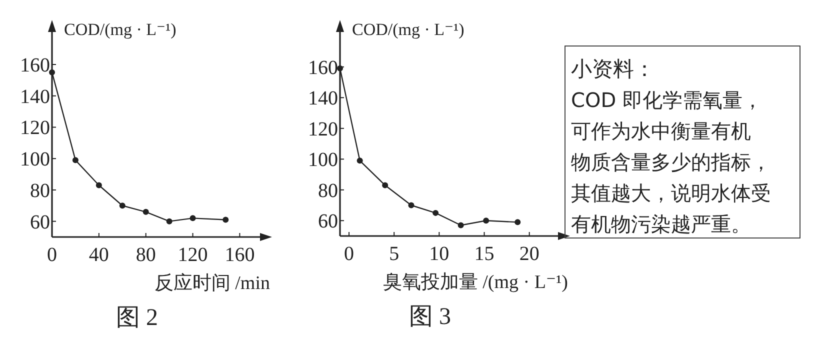 This screenshot has height=337, width=821. What do you see at coordinates (661, 131) in the screenshot?
I see `text: 可作为水中衡量有机` at bounding box center [661, 131].